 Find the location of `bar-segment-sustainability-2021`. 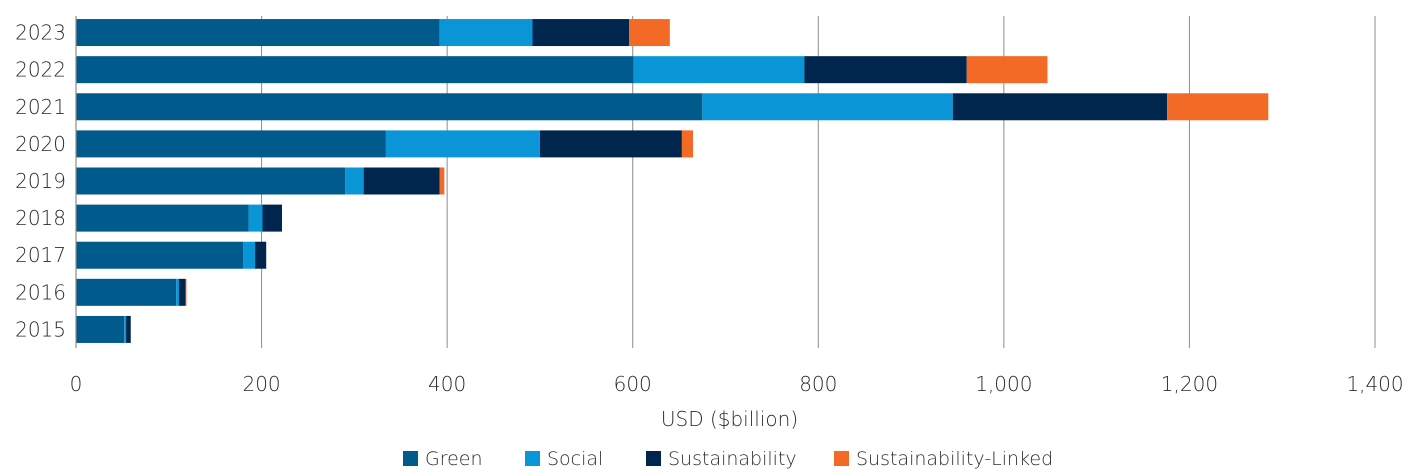

bar-segment-sustainability-2021 is located at coordinates (1060, 106).